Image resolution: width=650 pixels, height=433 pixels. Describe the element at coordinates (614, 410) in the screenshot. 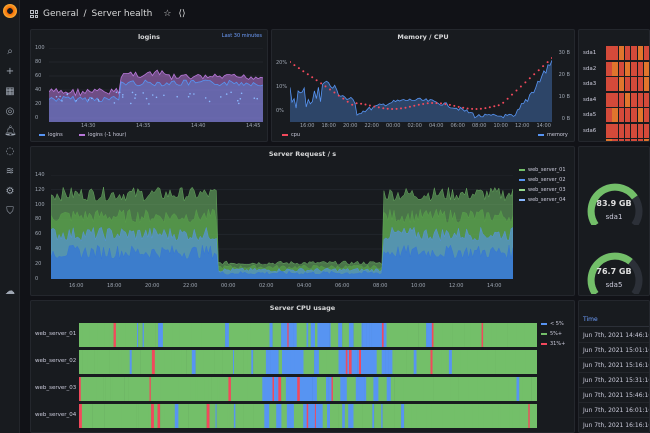

I see `table-row: Jun 7th, 2021 16:01:16` at that location.